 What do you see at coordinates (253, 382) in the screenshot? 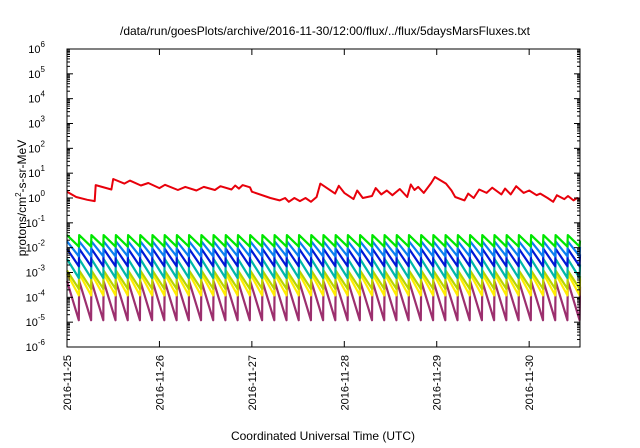
I see `x-tick-label: 2016-11-27` at bounding box center [253, 382].